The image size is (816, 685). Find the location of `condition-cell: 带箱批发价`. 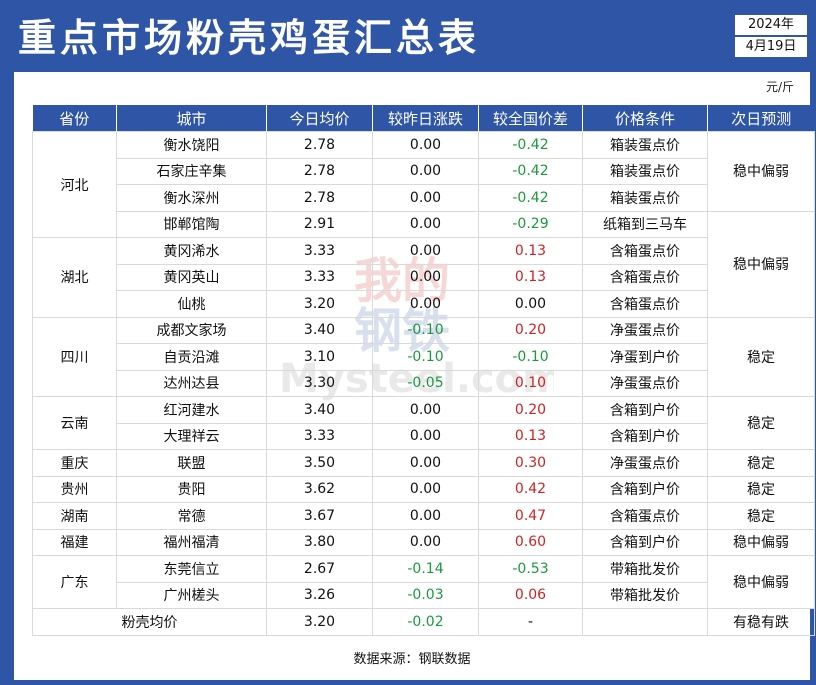

condition-cell: 带箱批发价 is located at coordinates (645, 595).